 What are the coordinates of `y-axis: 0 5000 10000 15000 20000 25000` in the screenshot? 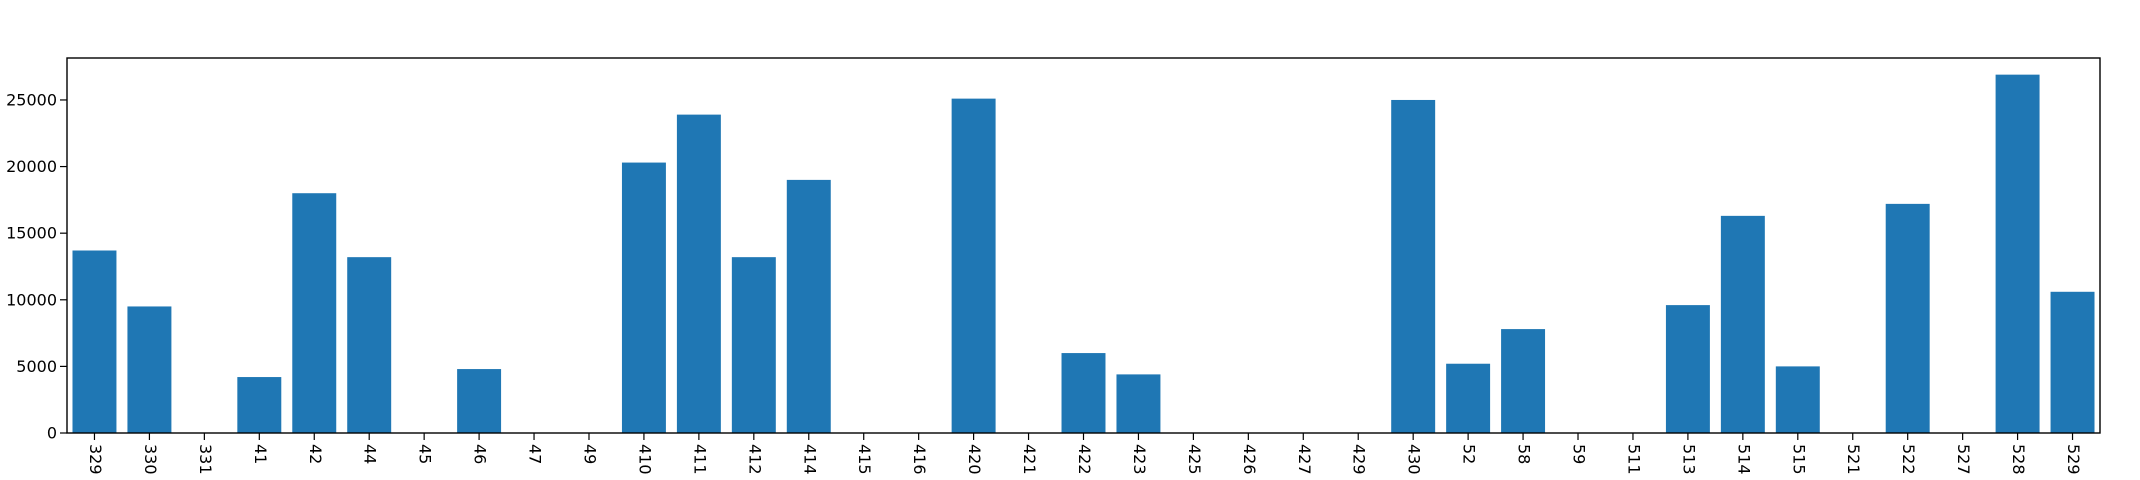 It's located at (36, 266).